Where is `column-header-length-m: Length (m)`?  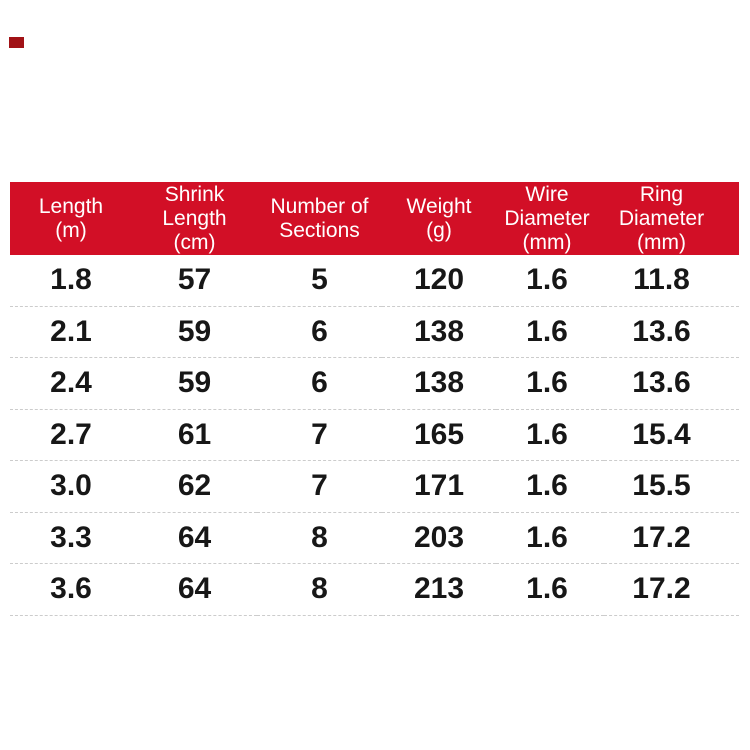 column-header-length-m: Length (m) is located at coordinates (71, 218).